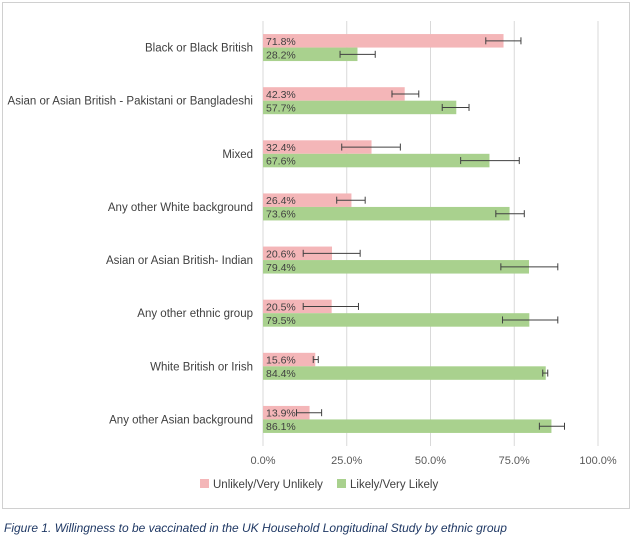 This screenshot has height=548, width=634. What do you see at coordinates (430, 461) in the screenshot?
I see `x-tick-label: 50.0%` at bounding box center [430, 461].